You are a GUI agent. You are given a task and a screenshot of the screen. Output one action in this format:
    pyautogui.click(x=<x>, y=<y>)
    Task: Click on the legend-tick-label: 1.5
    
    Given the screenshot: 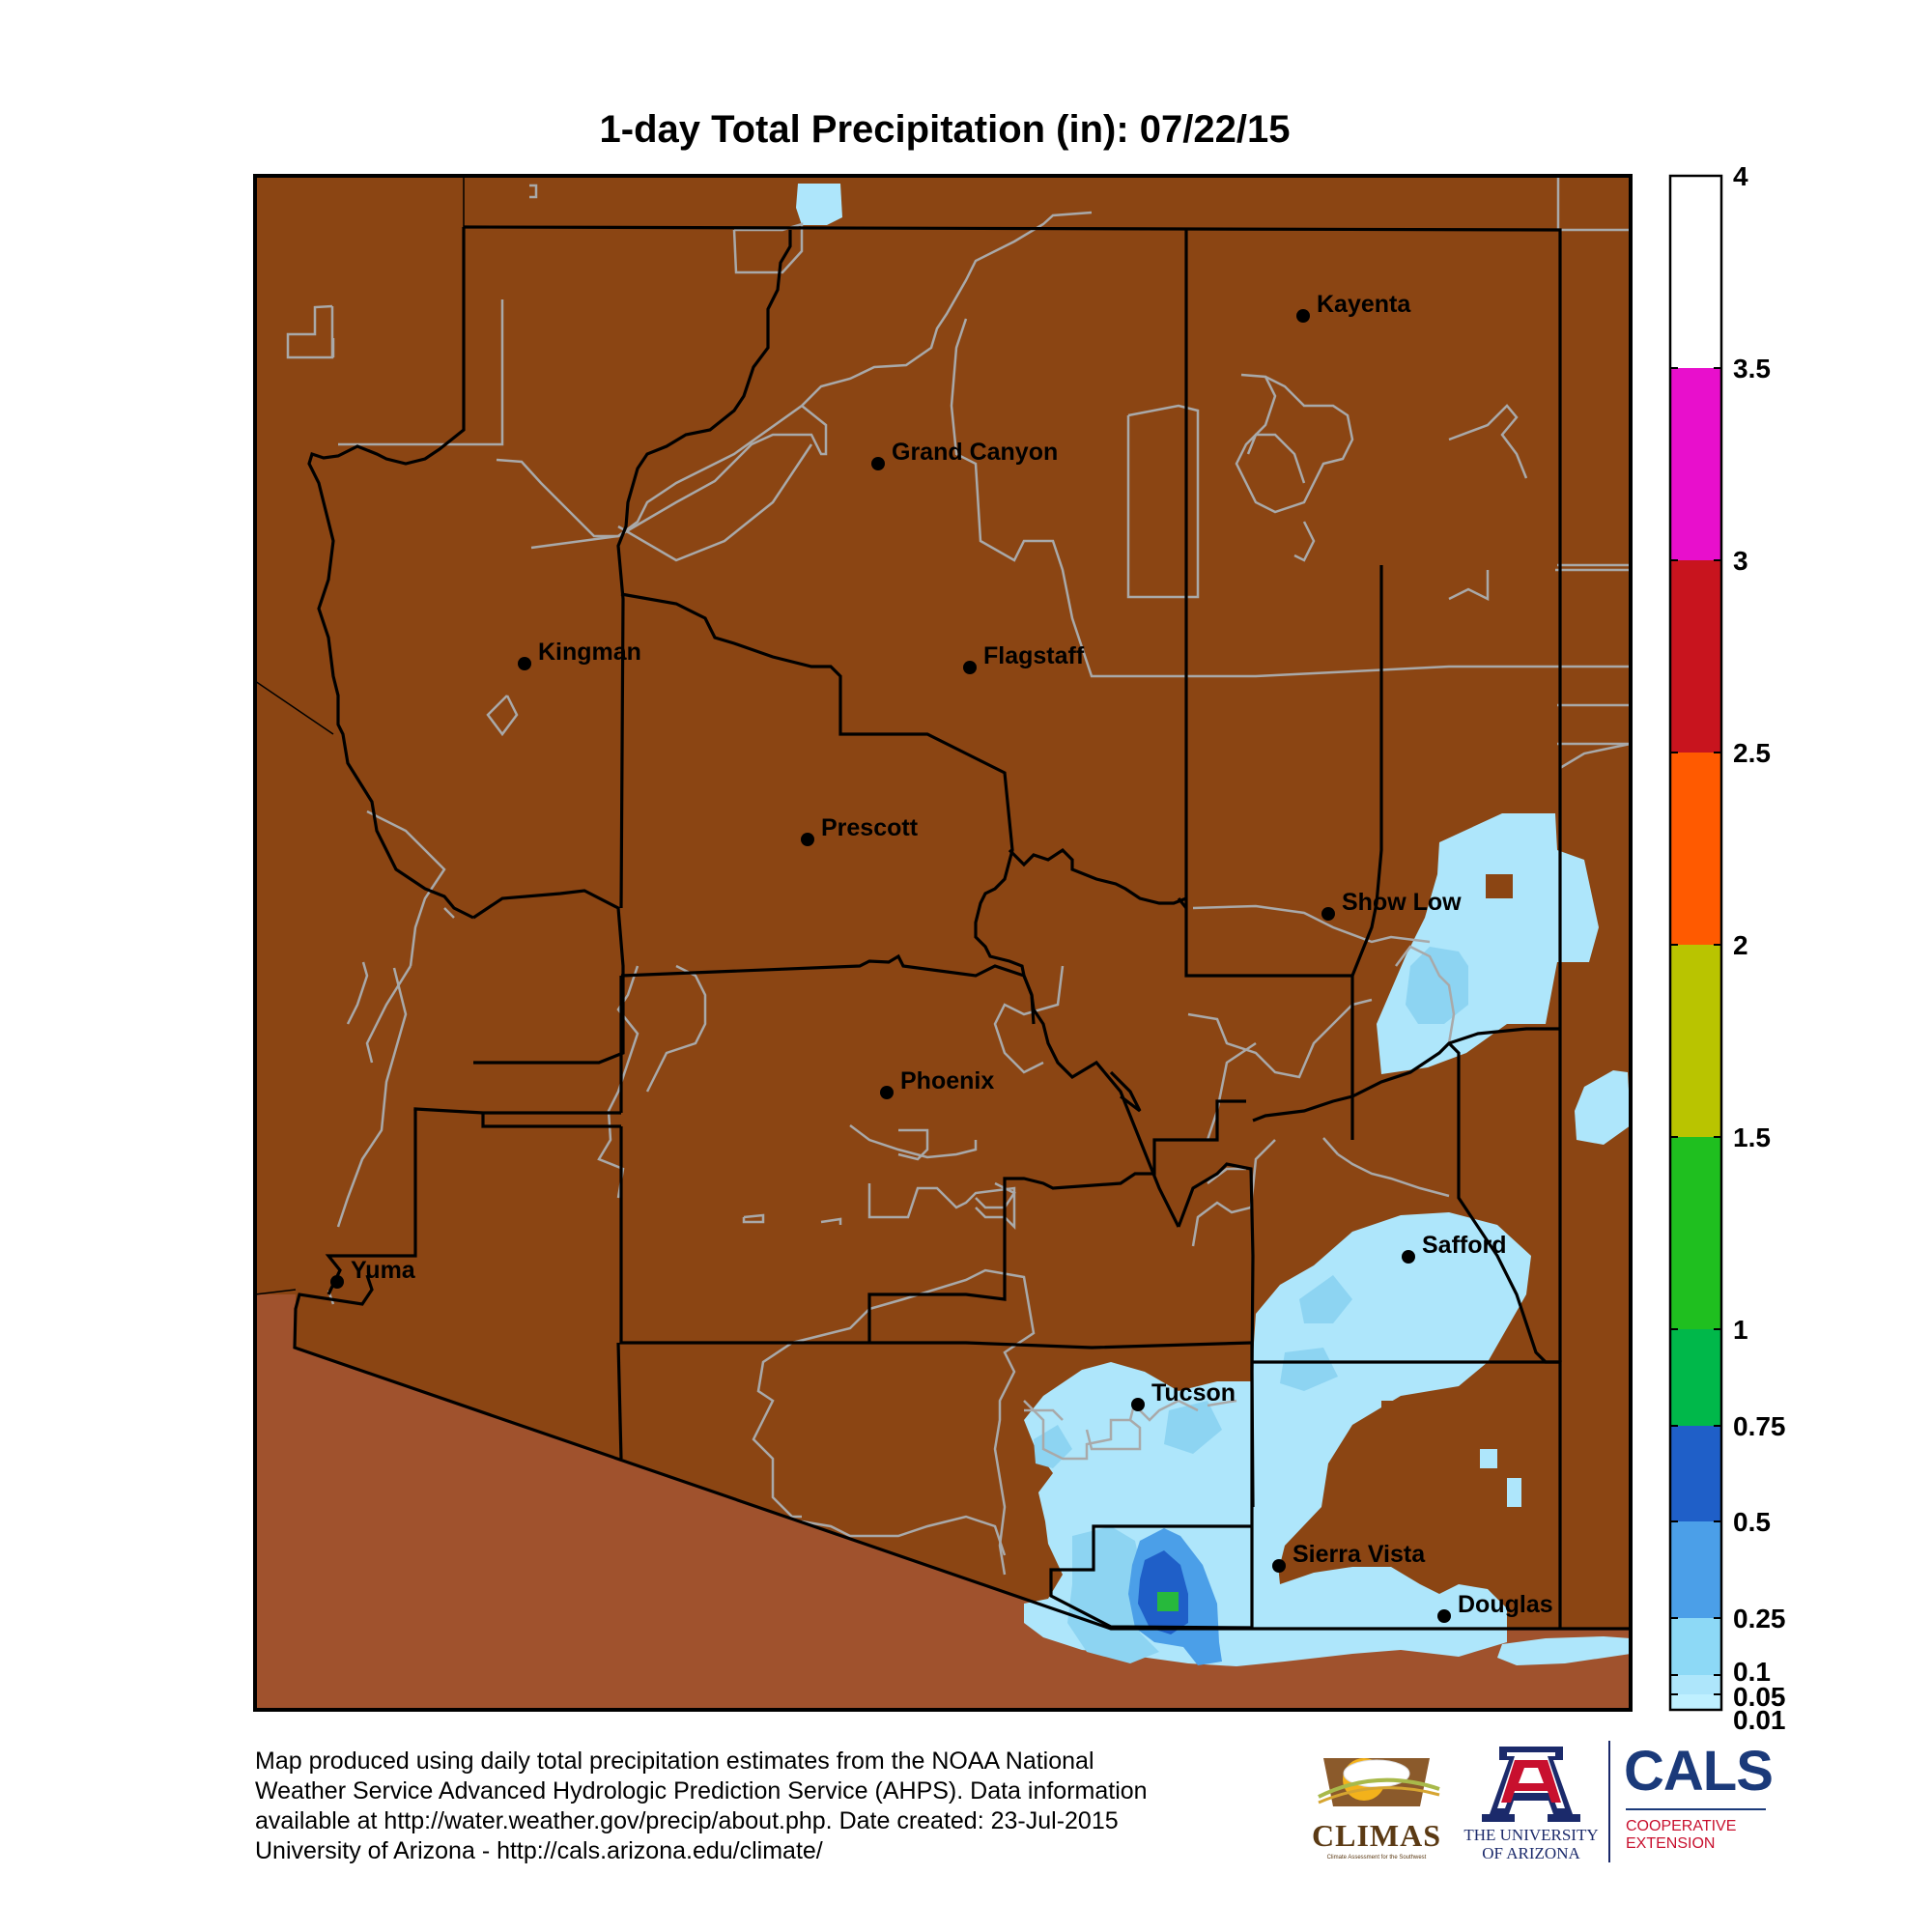 What is the action you would take?
    pyautogui.click(x=1752, y=1137)
    